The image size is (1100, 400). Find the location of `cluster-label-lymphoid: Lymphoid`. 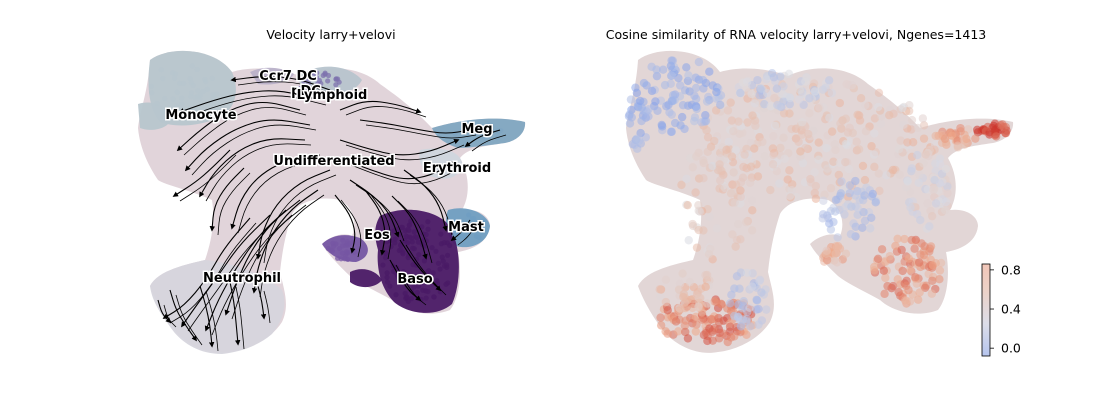

cluster-label-lymphoid: Lymphoid is located at coordinates (332, 95).